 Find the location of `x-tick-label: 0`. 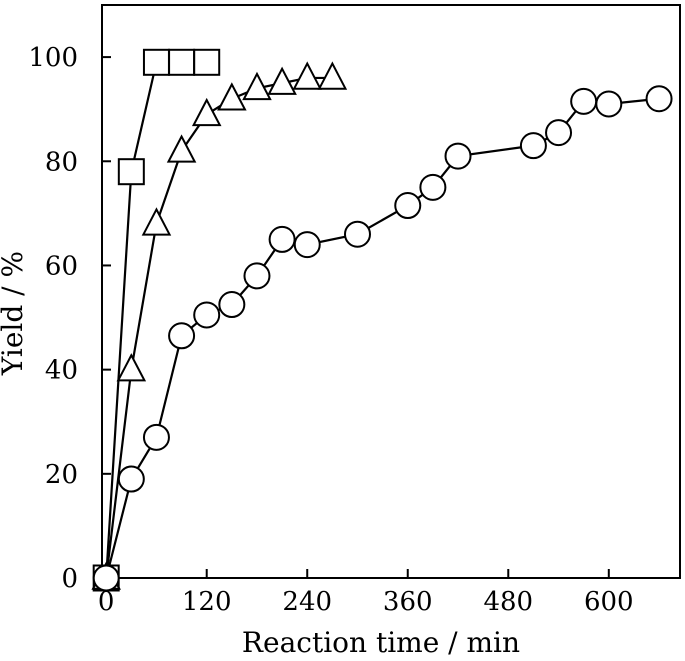

x-tick-label: 0 is located at coordinates (106, 602).